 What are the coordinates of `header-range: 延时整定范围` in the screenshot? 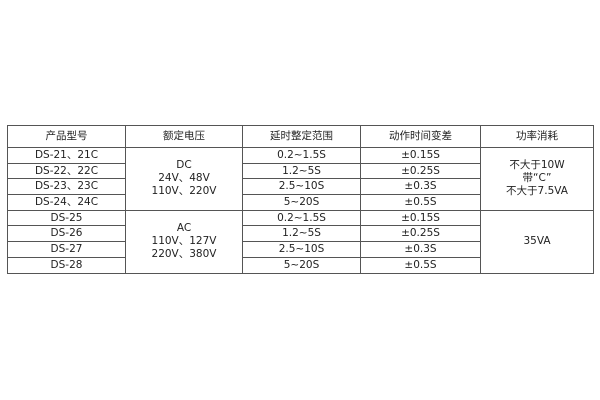 It's located at (301, 136).